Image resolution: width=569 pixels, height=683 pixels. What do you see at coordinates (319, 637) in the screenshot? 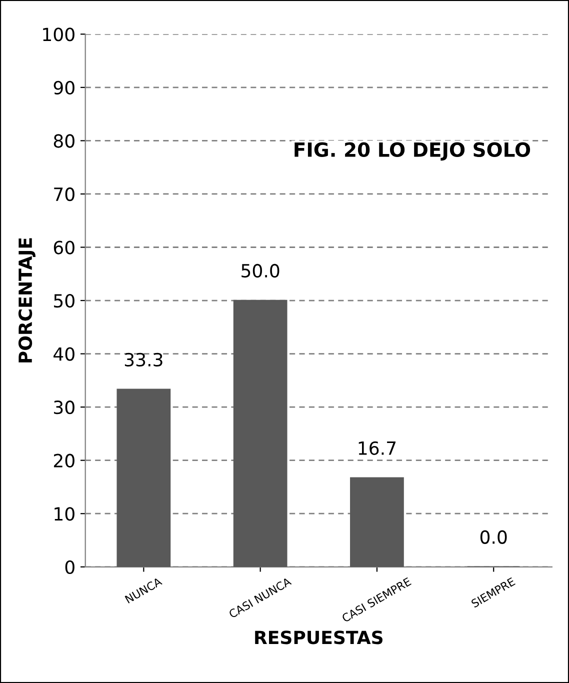
I see `x-axis-title: RESPUESTAS` at bounding box center [319, 637].